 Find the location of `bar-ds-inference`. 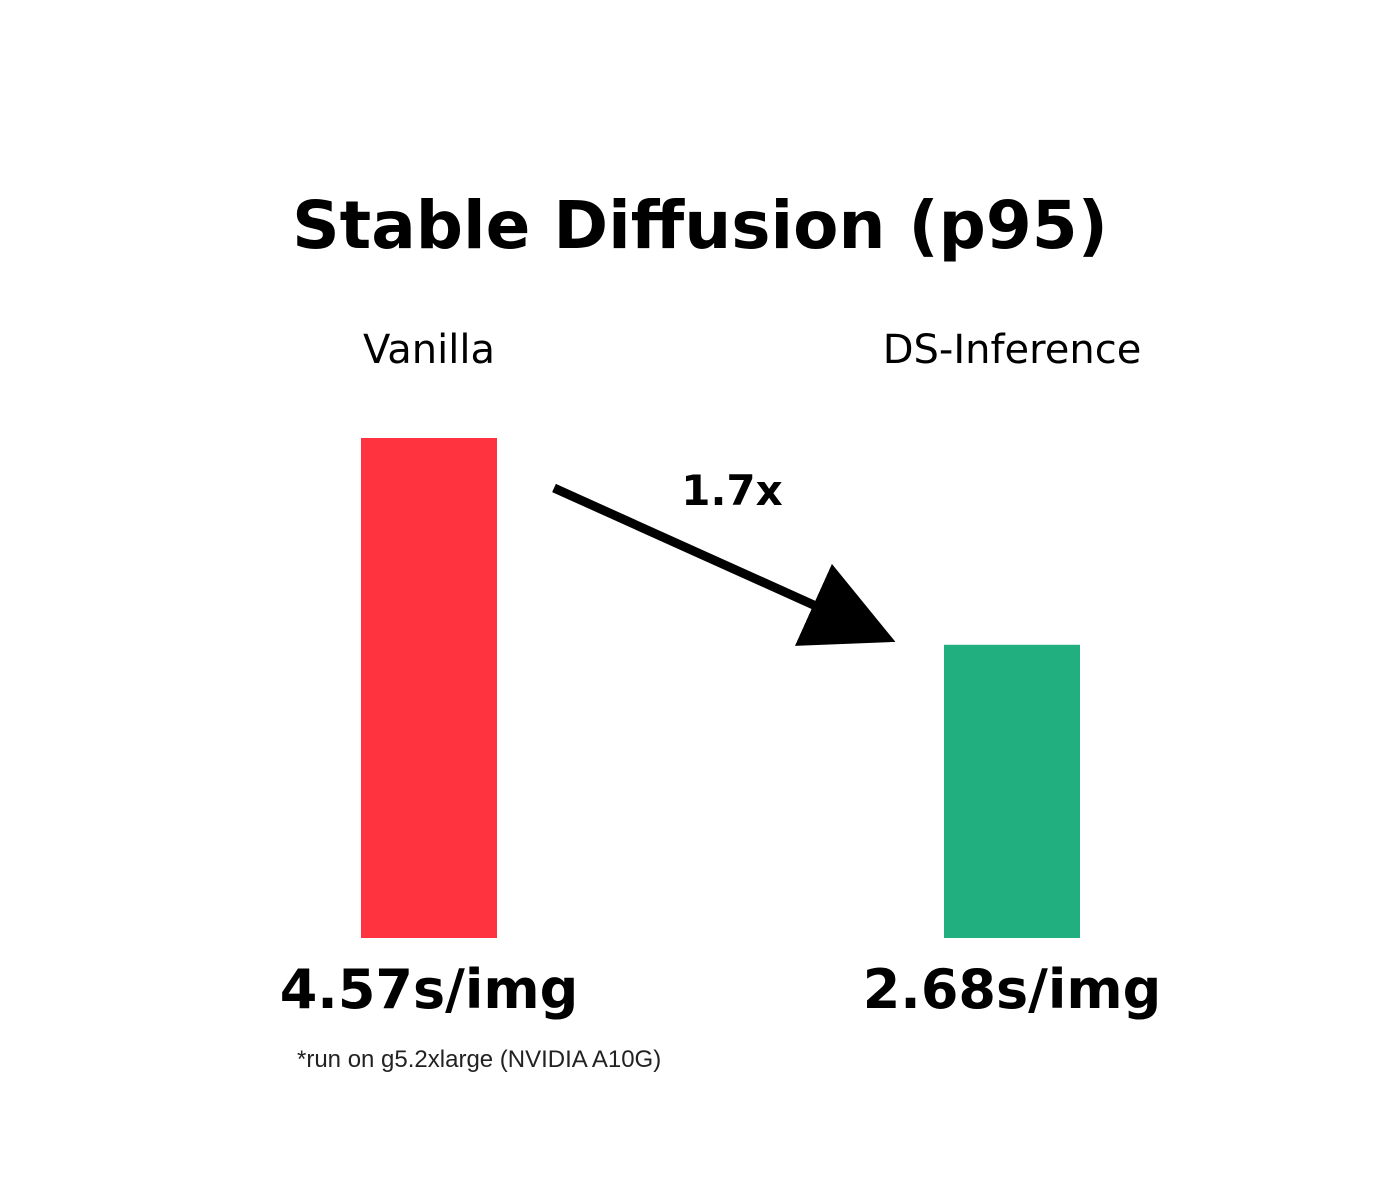

bar-ds-inference is located at coordinates (1012, 791).